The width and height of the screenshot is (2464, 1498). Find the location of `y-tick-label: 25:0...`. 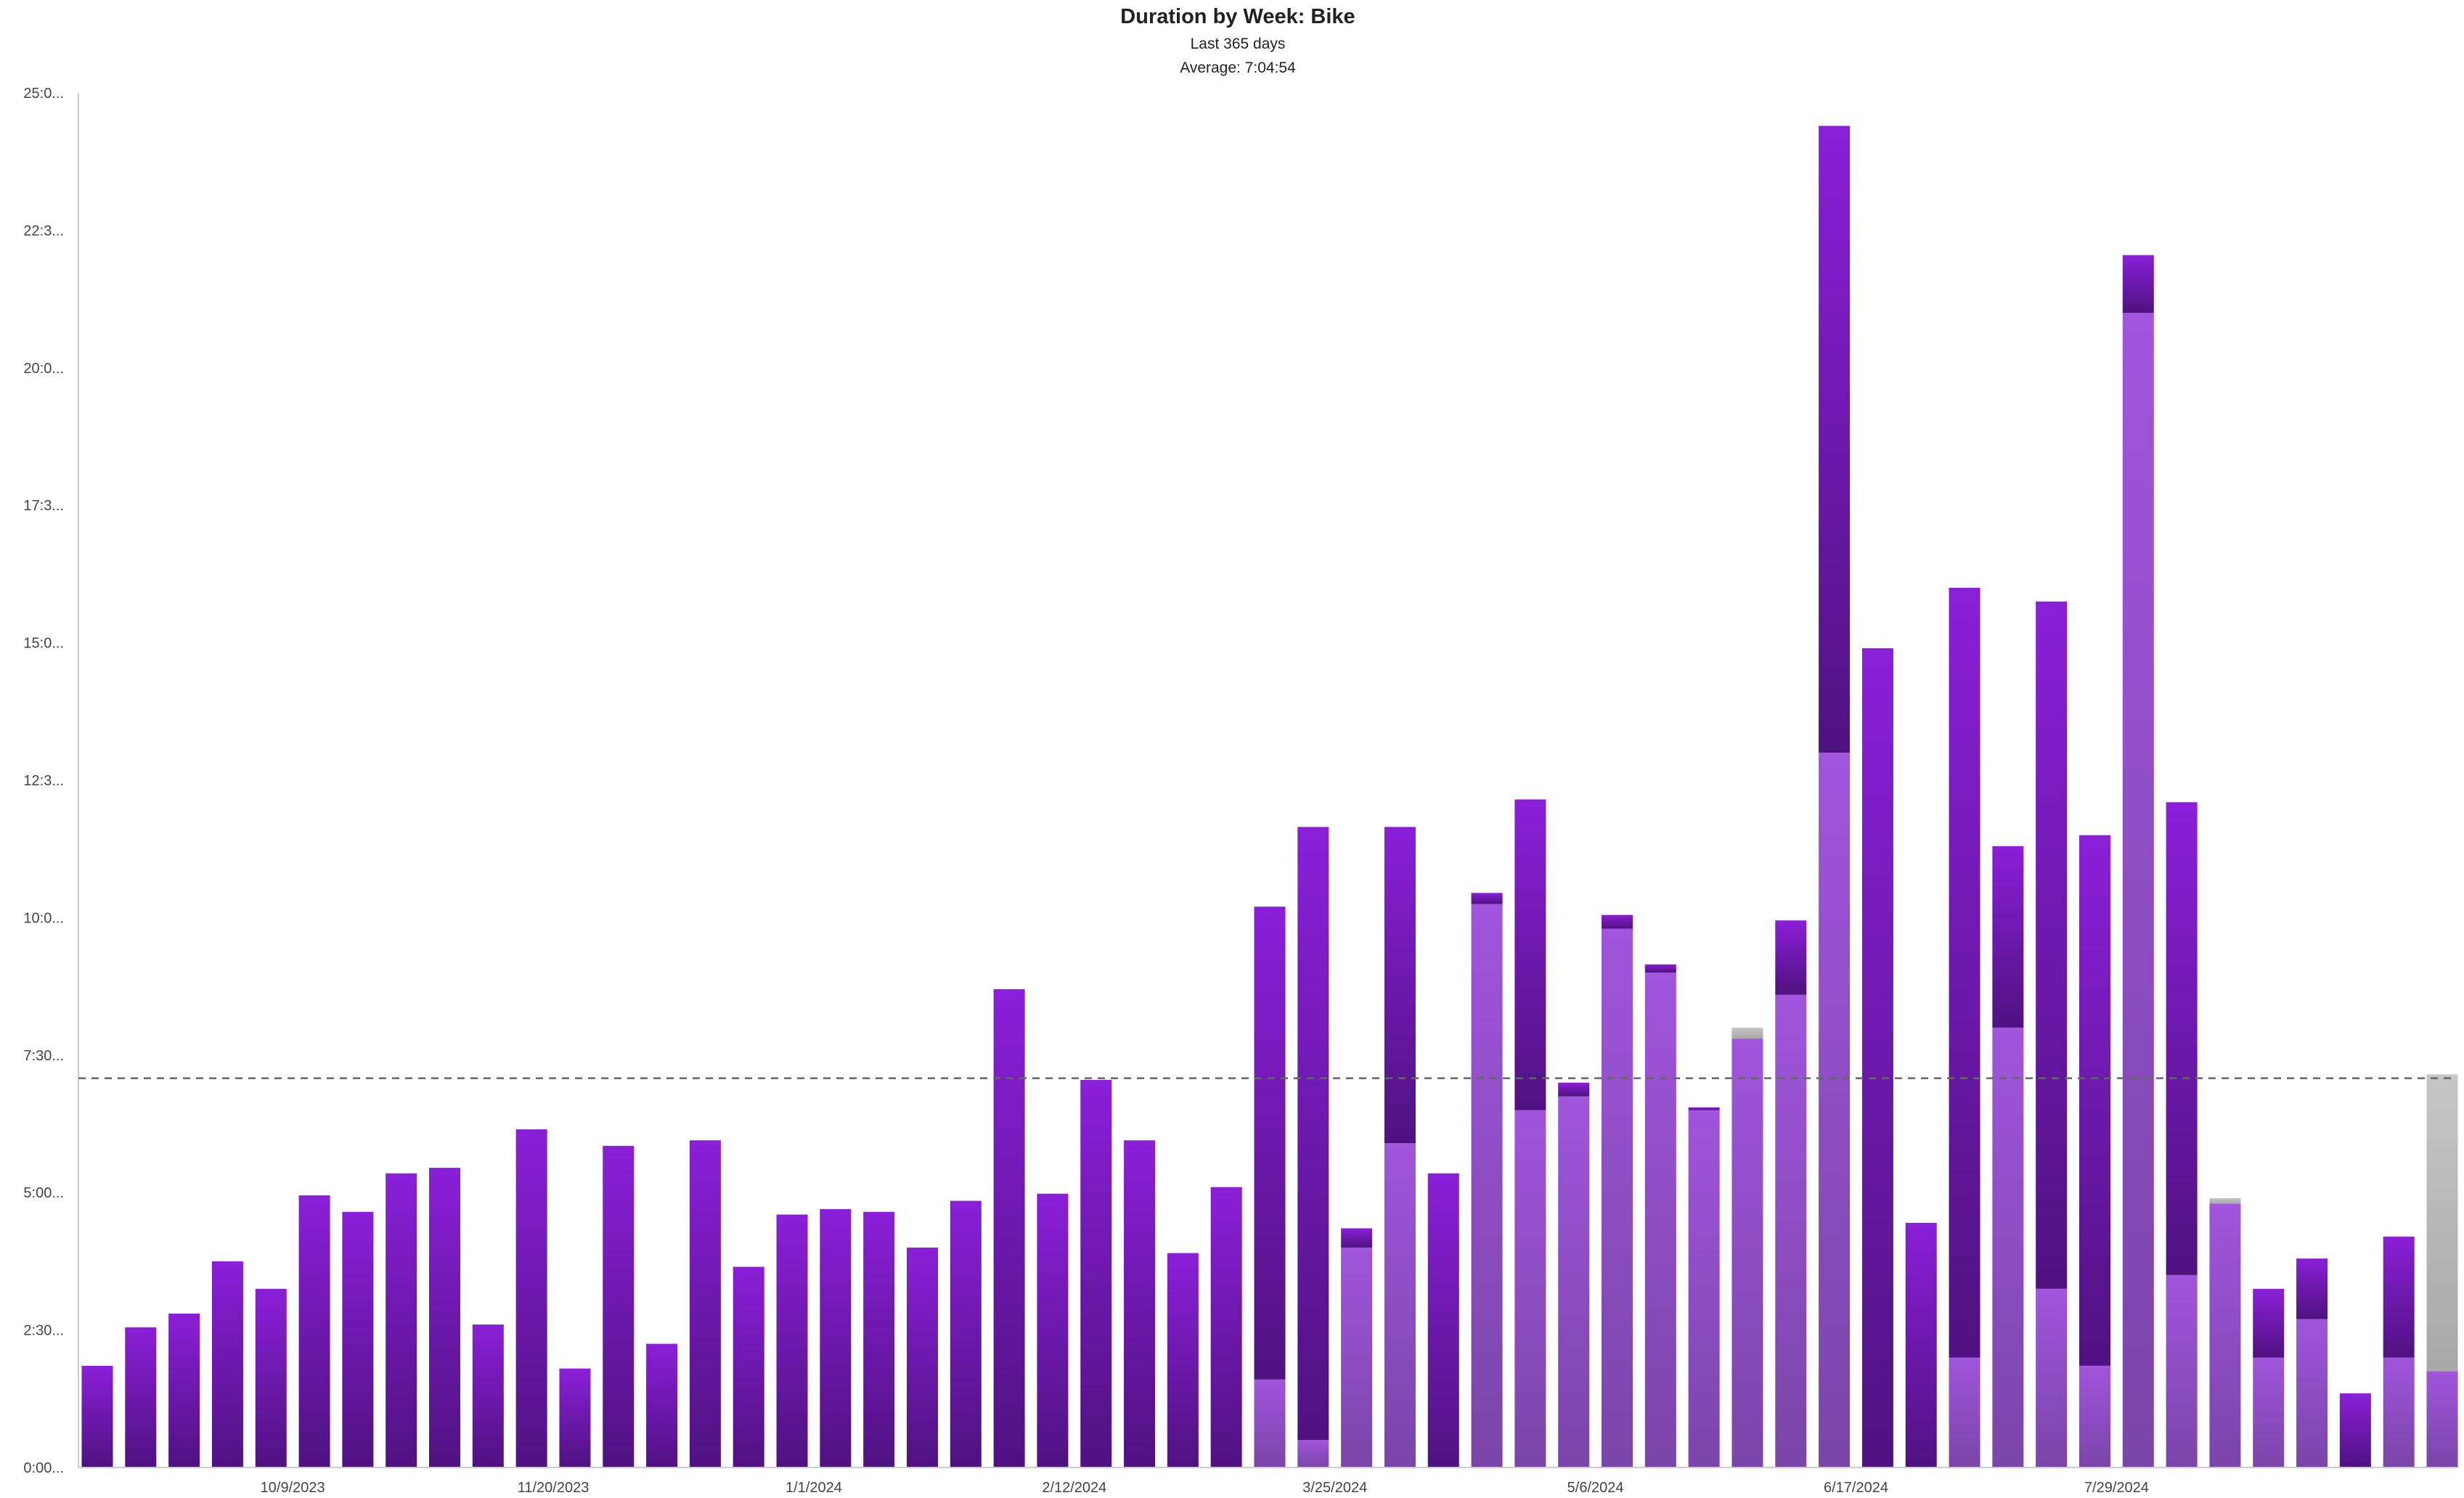

y-tick-label: 25:0... is located at coordinates (43, 94).